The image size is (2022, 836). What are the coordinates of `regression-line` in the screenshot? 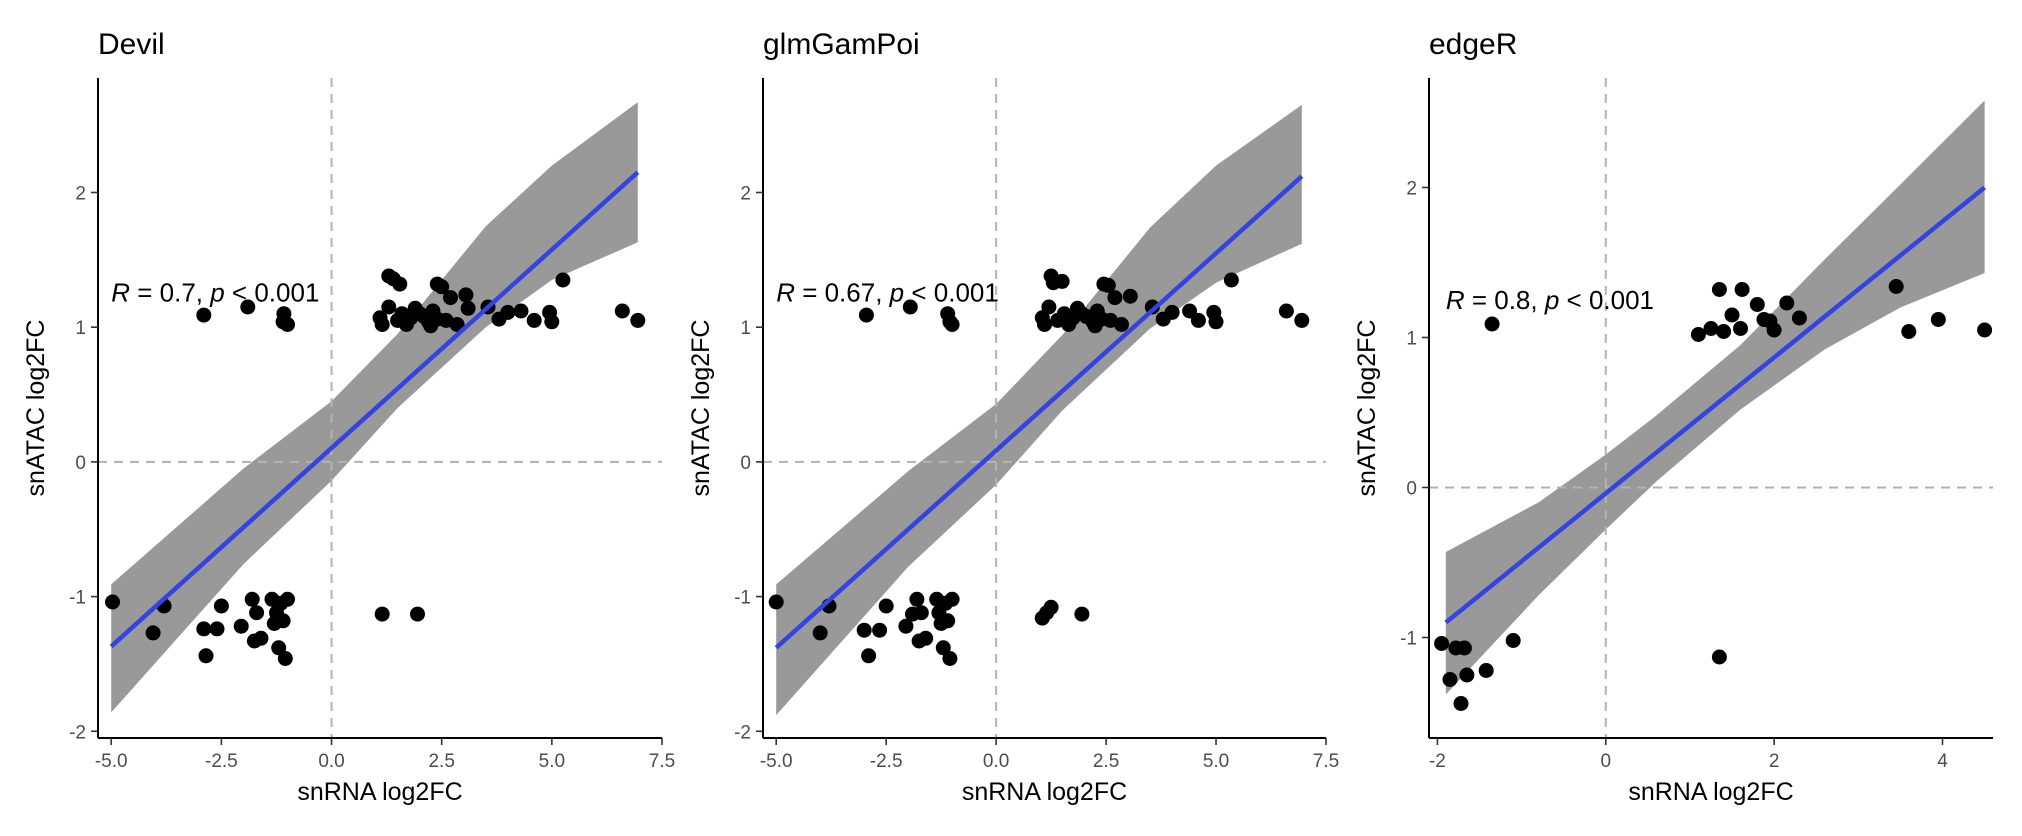 It's located at (1715, 405).